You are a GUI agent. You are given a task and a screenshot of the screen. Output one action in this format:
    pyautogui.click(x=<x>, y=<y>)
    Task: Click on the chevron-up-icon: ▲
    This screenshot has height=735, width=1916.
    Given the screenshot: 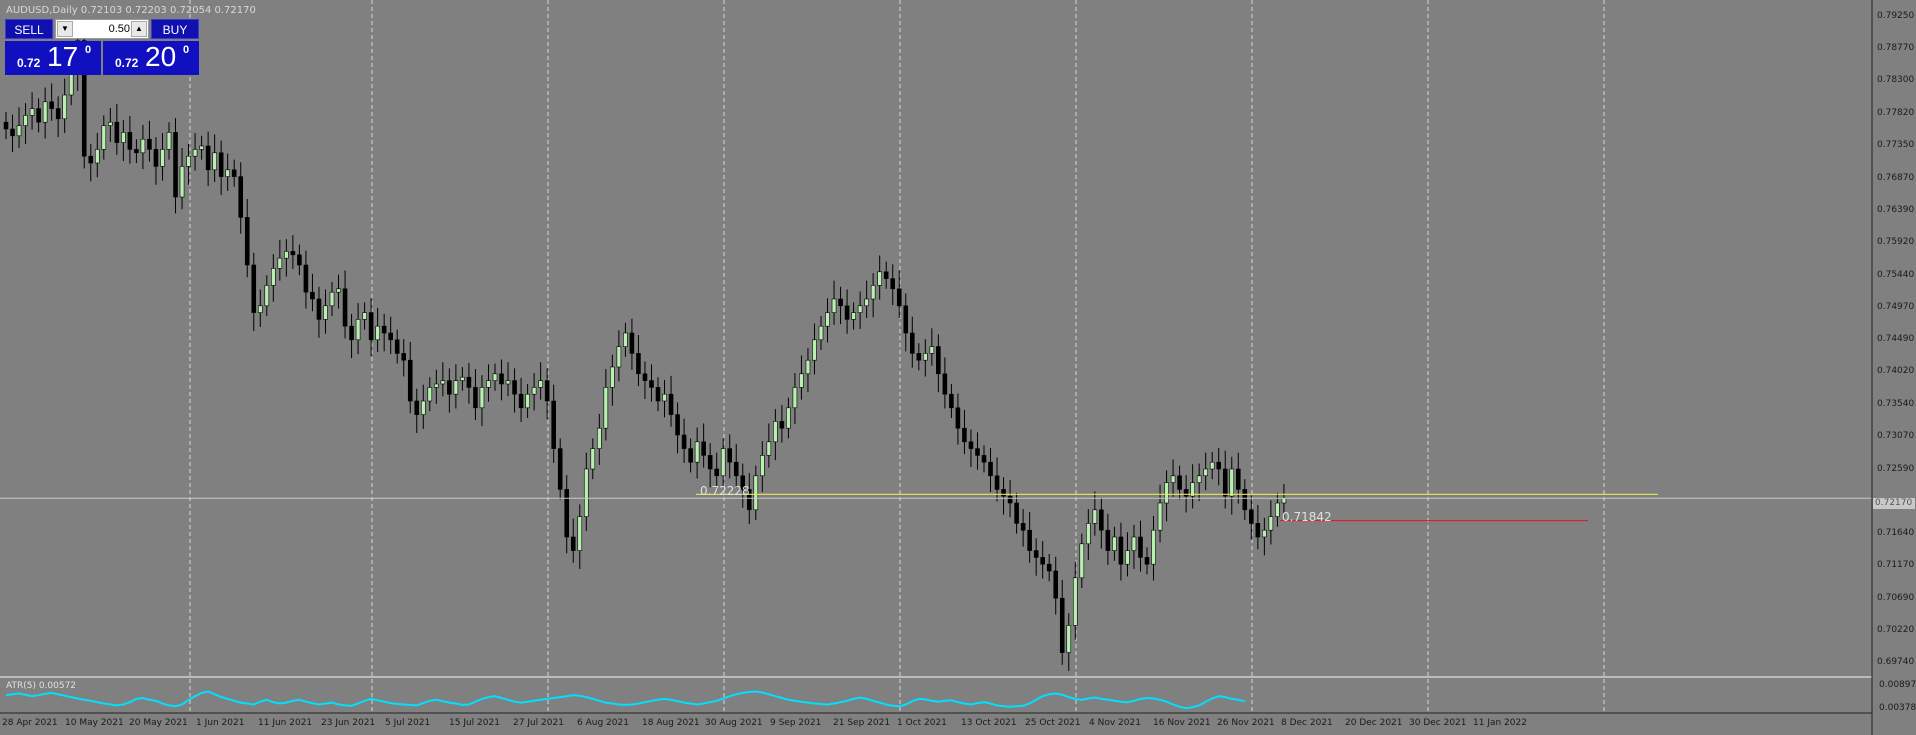 What is the action you would take?
    pyautogui.click(x=139, y=28)
    